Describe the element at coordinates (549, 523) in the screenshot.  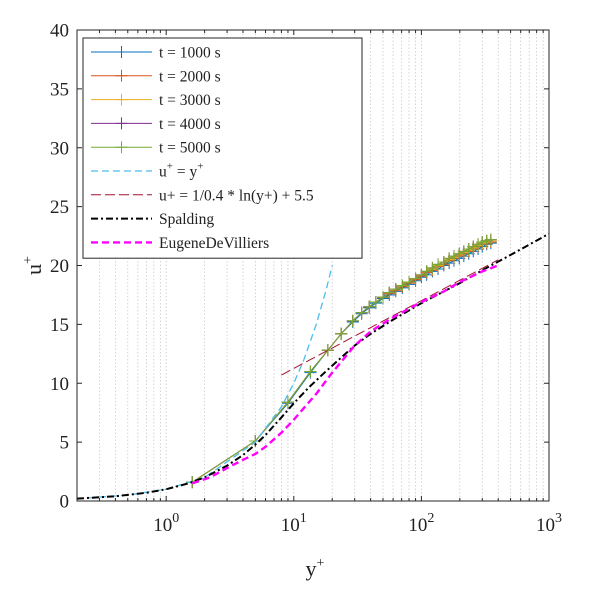
I see `x-tick-label: 10³` at that location.